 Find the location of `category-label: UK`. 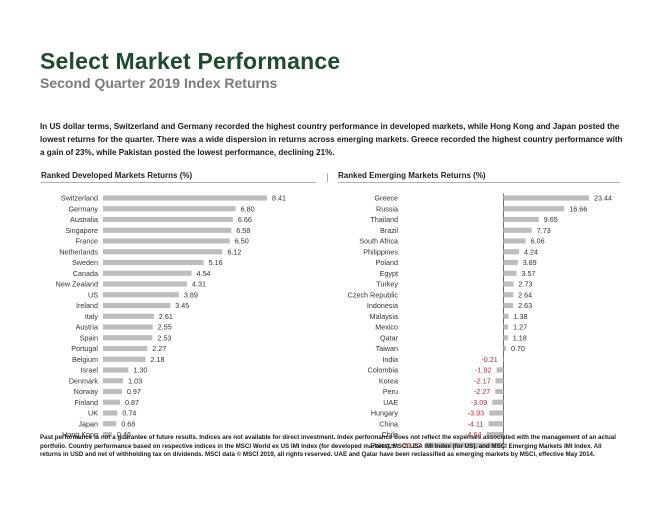

category-label: UK is located at coordinates (93, 413).